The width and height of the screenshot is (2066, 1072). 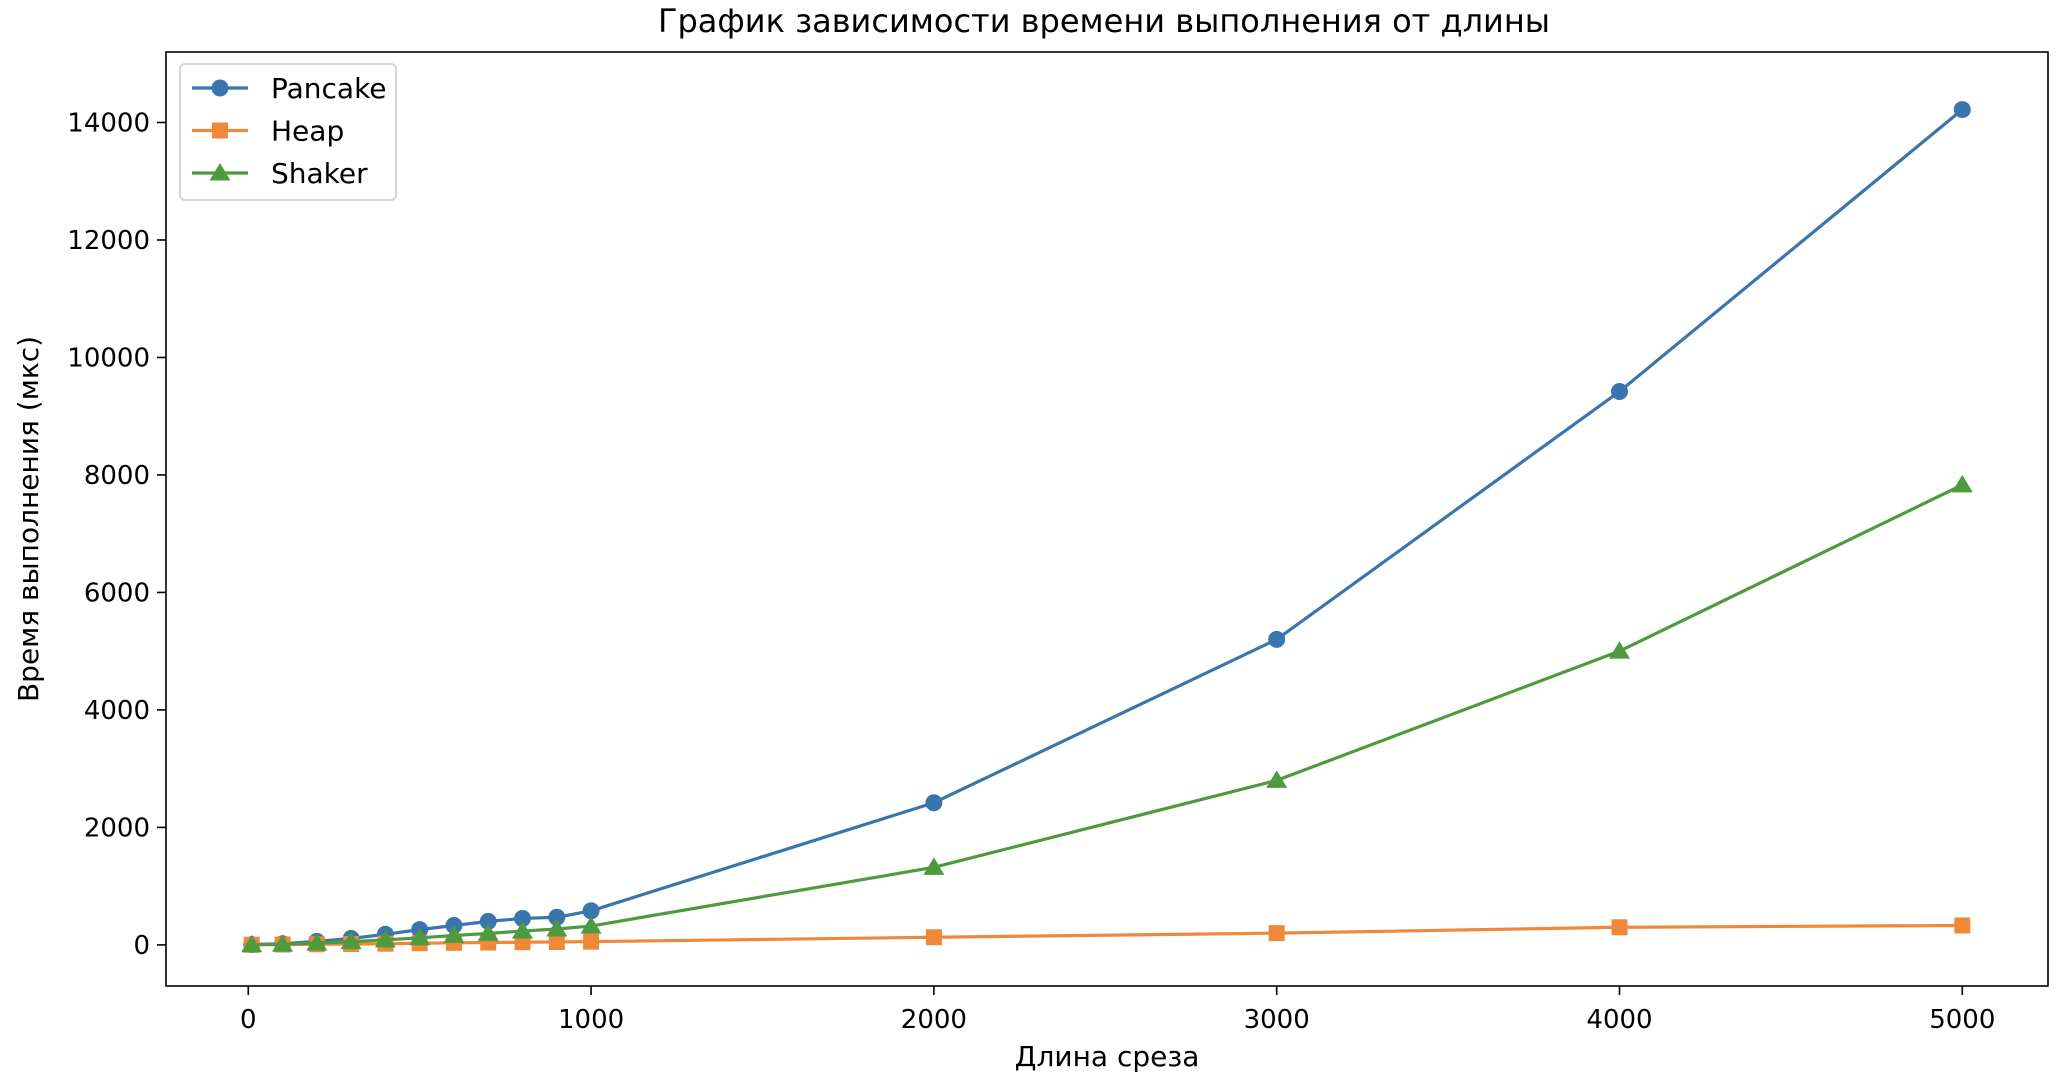 What do you see at coordinates (28, 519) in the screenshot?
I see `y-axis-title: Время выполнения (мкс)` at bounding box center [28, 519].